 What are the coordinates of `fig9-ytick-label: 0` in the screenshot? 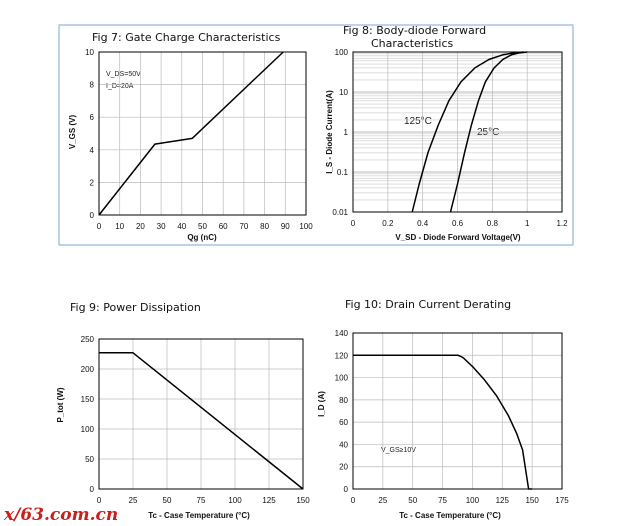 It's located at (92, 489).